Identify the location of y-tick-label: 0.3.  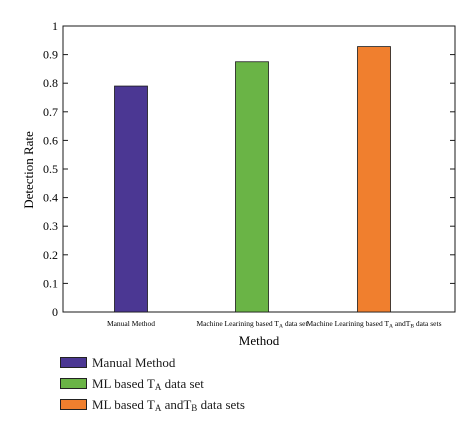
(50, 226).